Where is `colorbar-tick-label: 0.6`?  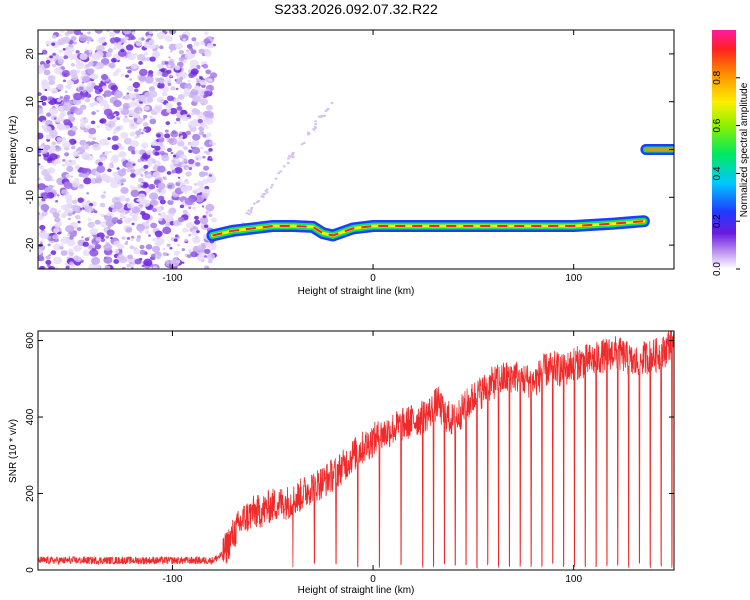
colorbar-tick-label: 0.6 is located at coordinates (717, 125).